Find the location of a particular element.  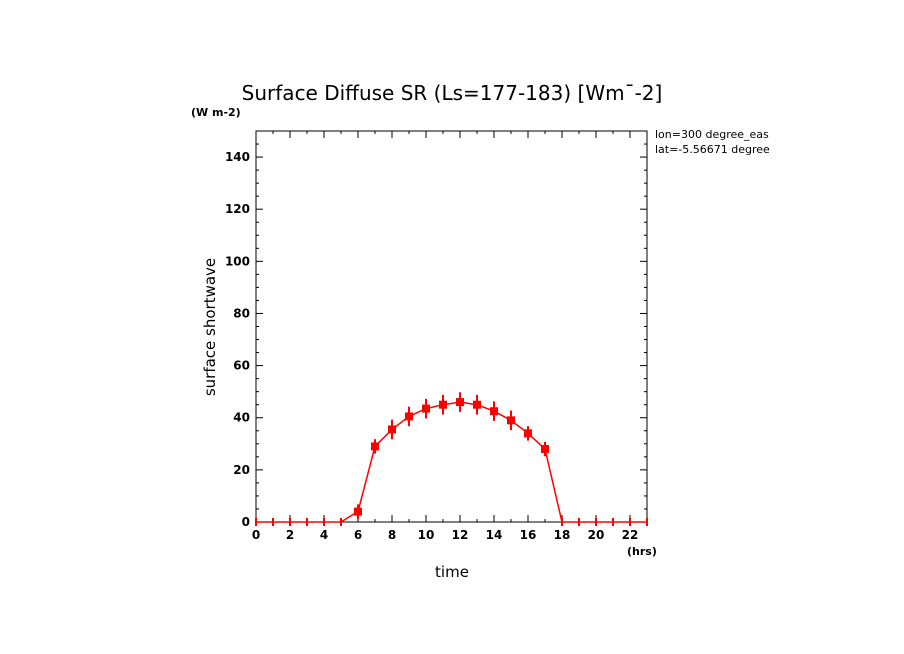

x-tick-label: 12 is located at coordinates (460, 535).